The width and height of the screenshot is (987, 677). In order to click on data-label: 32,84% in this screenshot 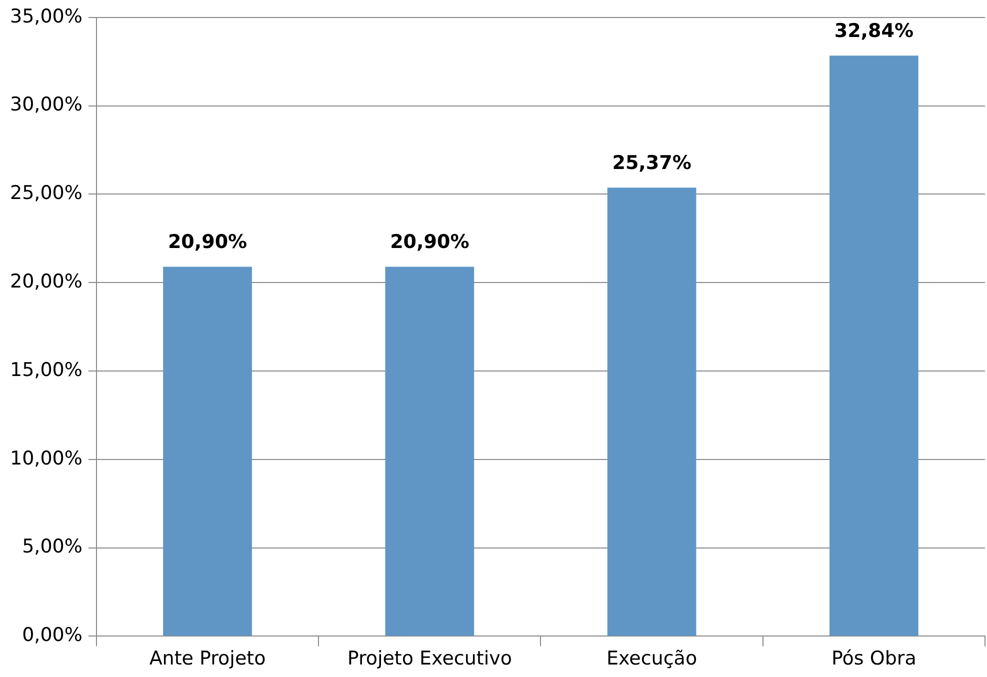, I will do `click(874, 31)`.